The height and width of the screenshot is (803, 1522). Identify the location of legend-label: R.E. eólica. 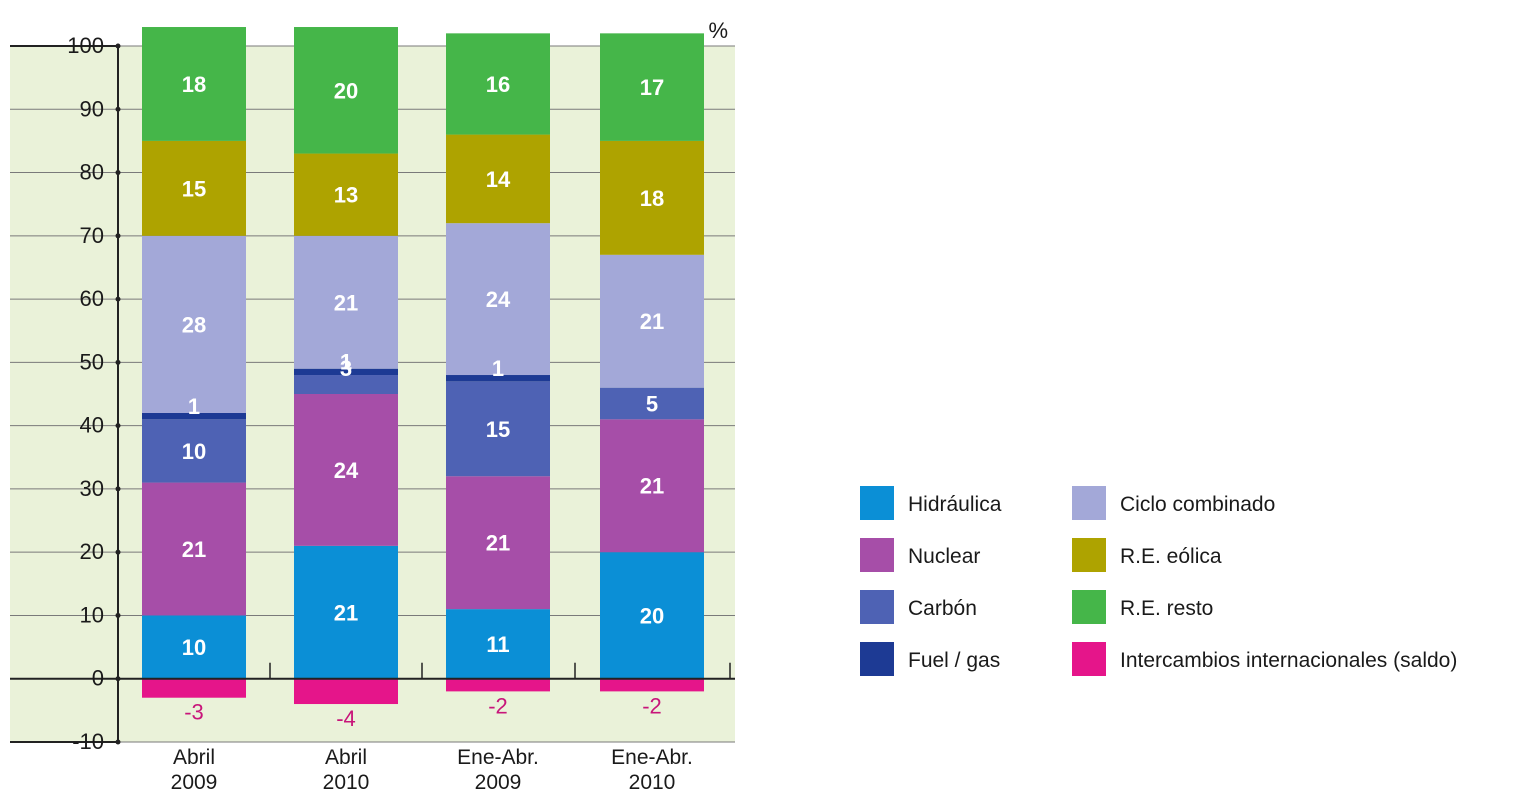
(1171, 556).